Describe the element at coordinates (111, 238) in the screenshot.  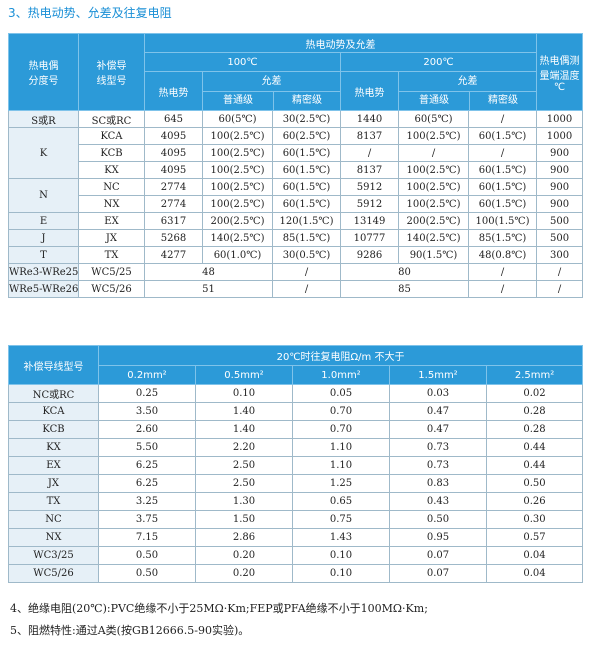
I see `table-cell: JX` at that location.